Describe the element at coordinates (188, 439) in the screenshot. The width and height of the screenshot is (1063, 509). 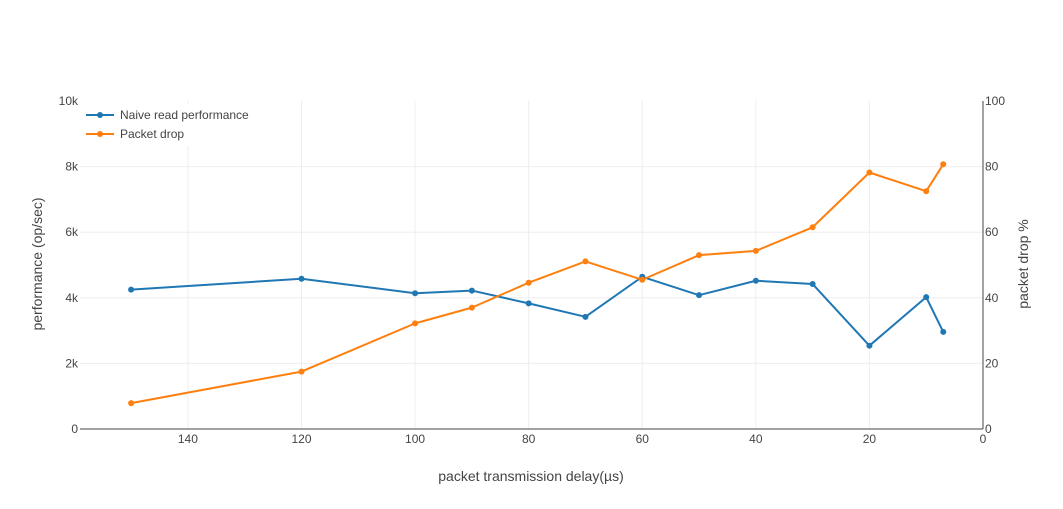
I see `x-tick-label: 140` at that location.